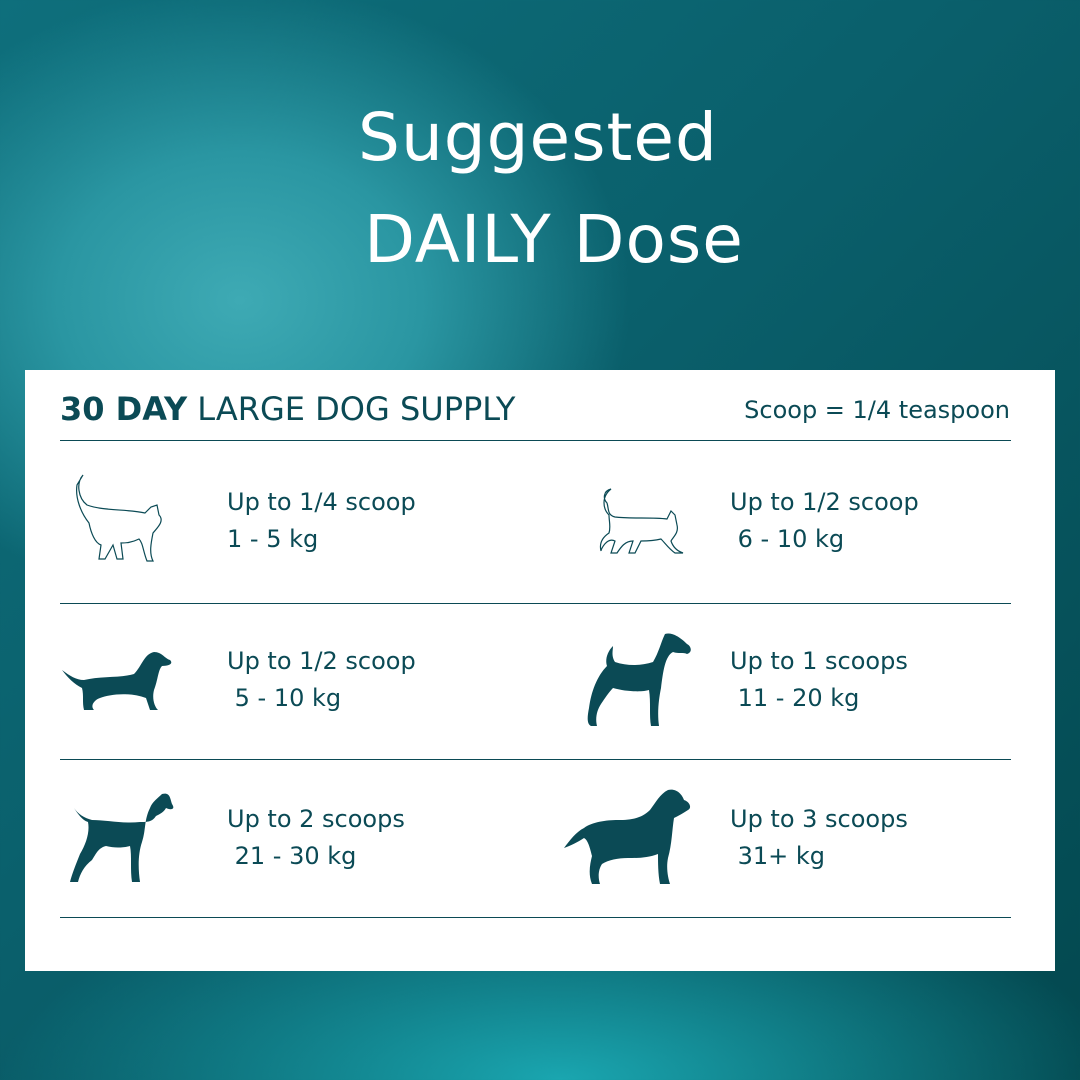 The image size is (1080, 1080). I want to click on dose-label: Up to 1/4 scoop, so click(321, 502).